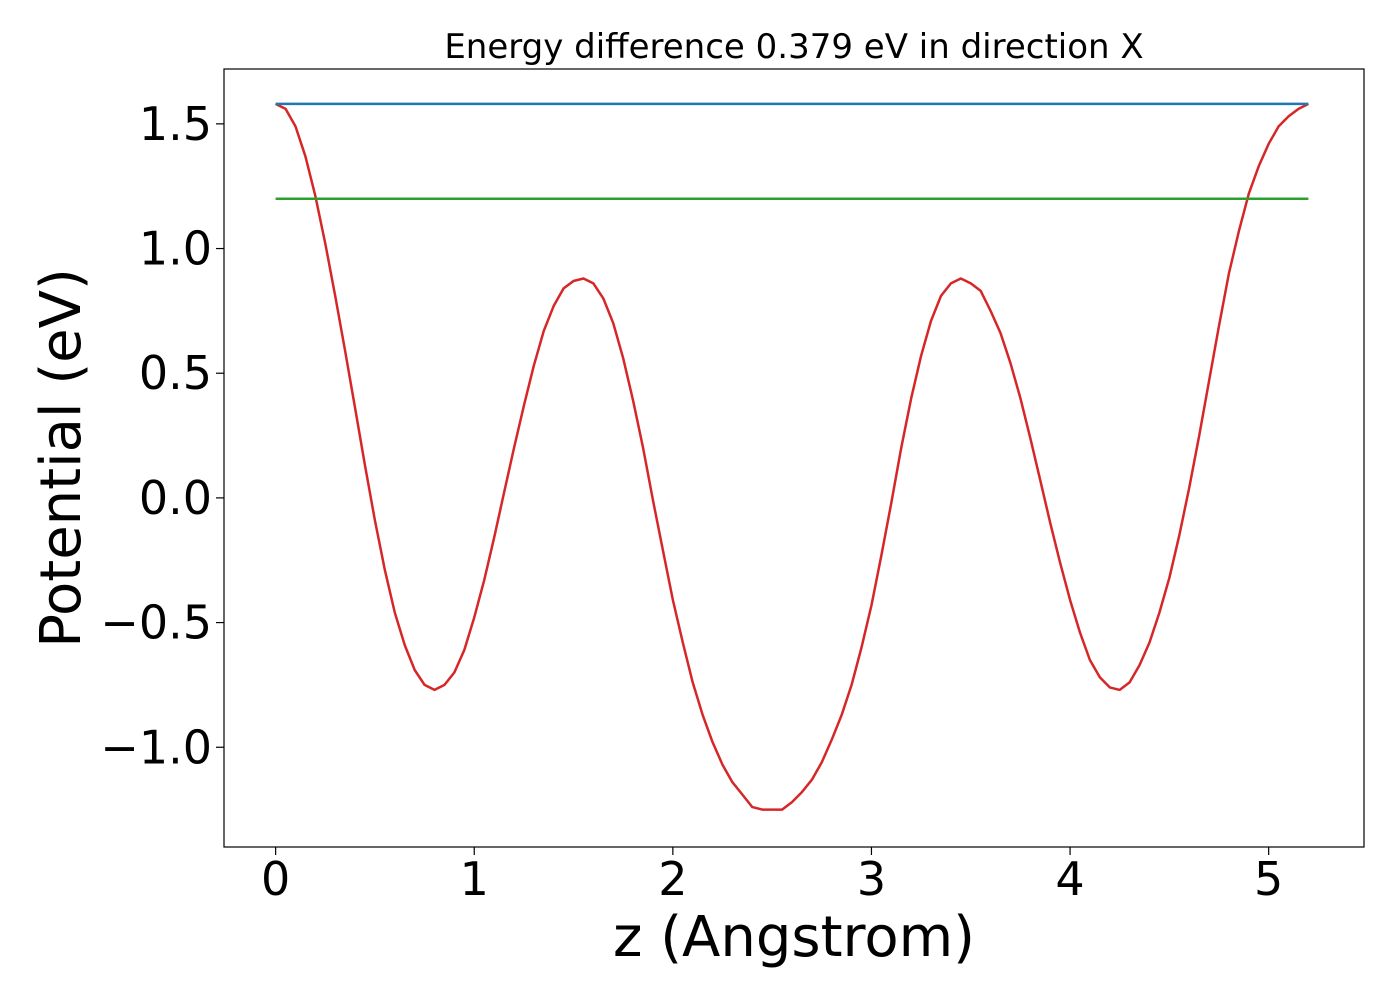  I want to click on y-tick-label: 1.0, so click(175, 249).